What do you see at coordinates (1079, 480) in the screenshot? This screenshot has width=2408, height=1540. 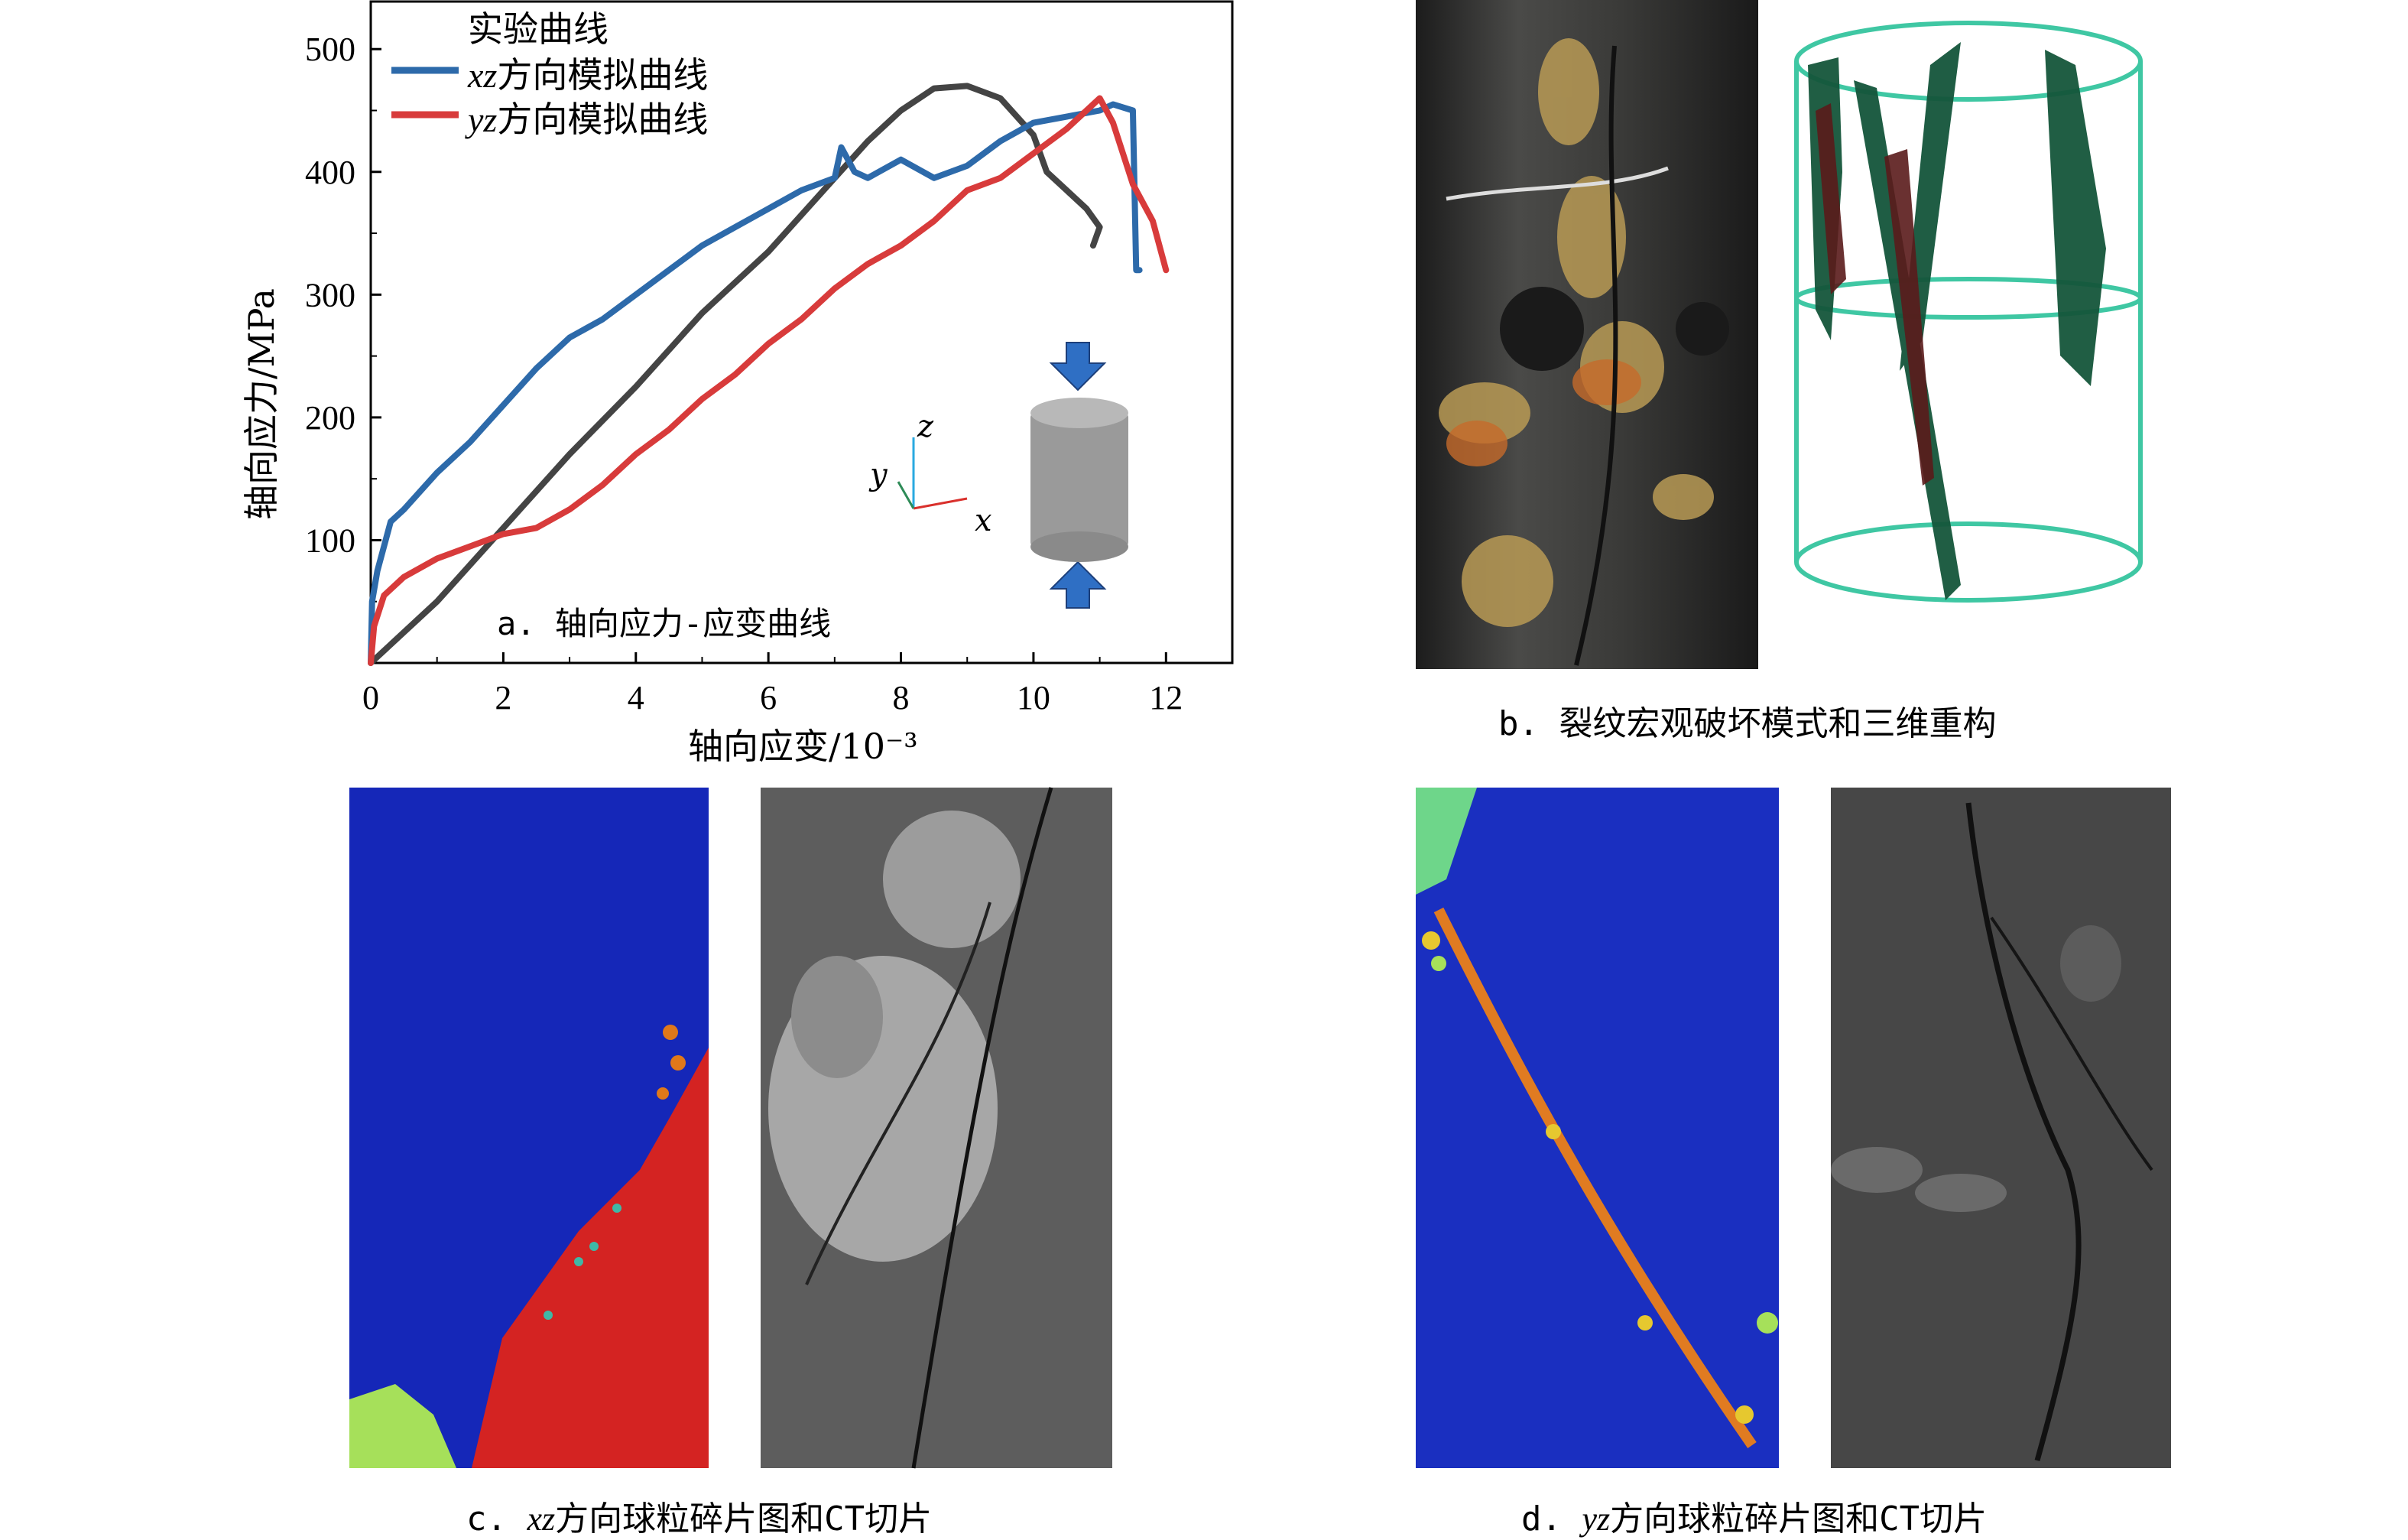 I see `specimen-cylinder-icon` at bounding box center [1079, 480].